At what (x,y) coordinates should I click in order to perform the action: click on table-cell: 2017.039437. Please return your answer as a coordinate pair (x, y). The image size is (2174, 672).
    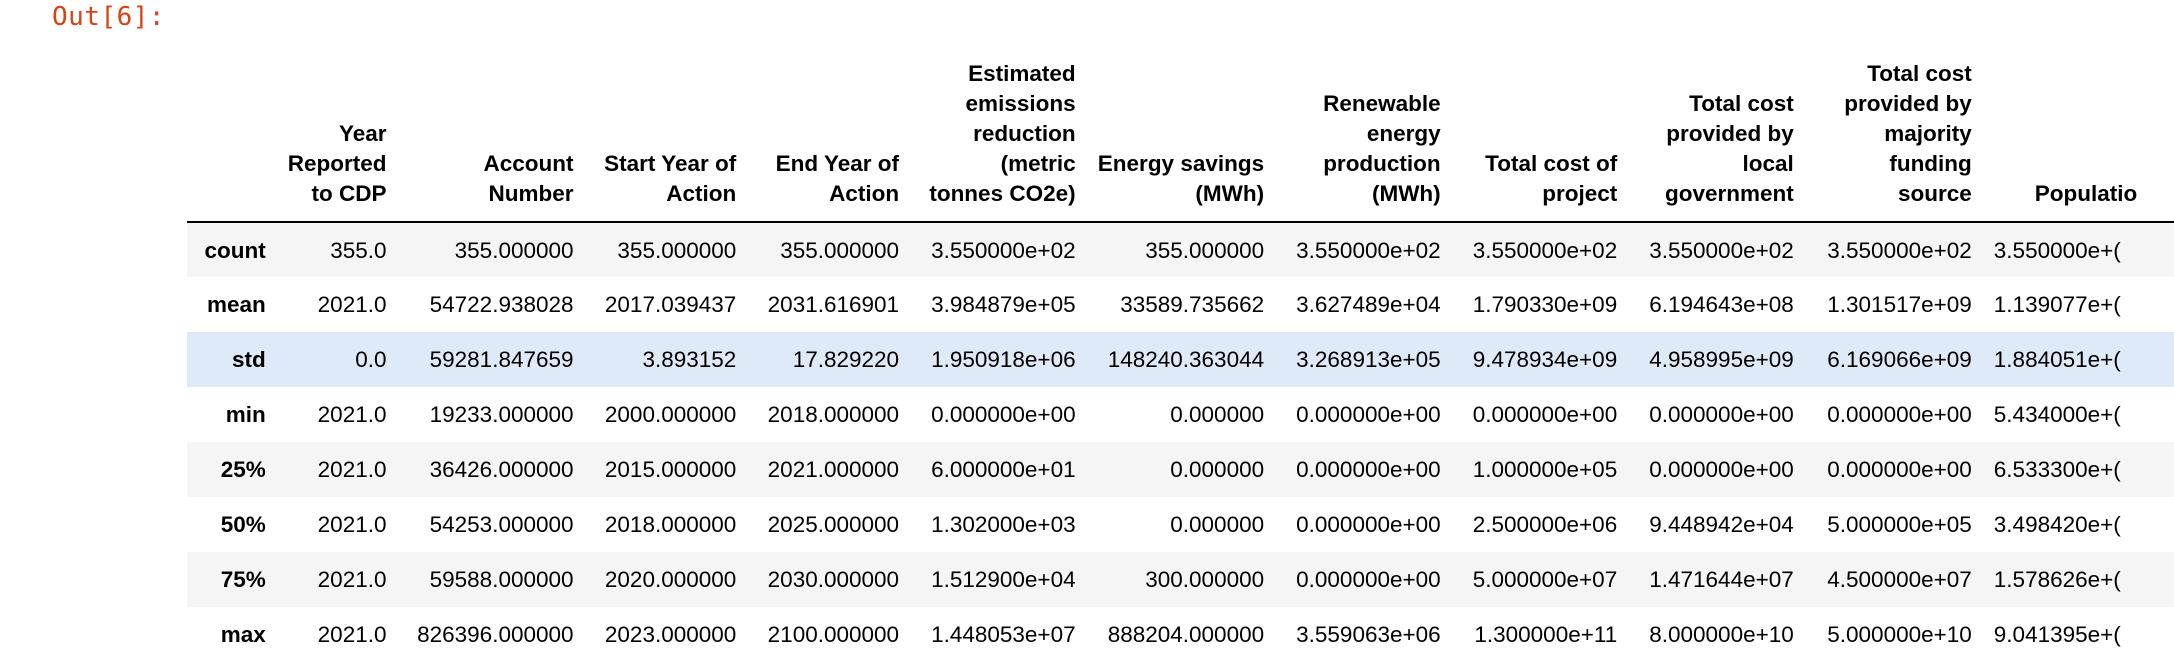
    Looking at the image, I should click on (670, 304).